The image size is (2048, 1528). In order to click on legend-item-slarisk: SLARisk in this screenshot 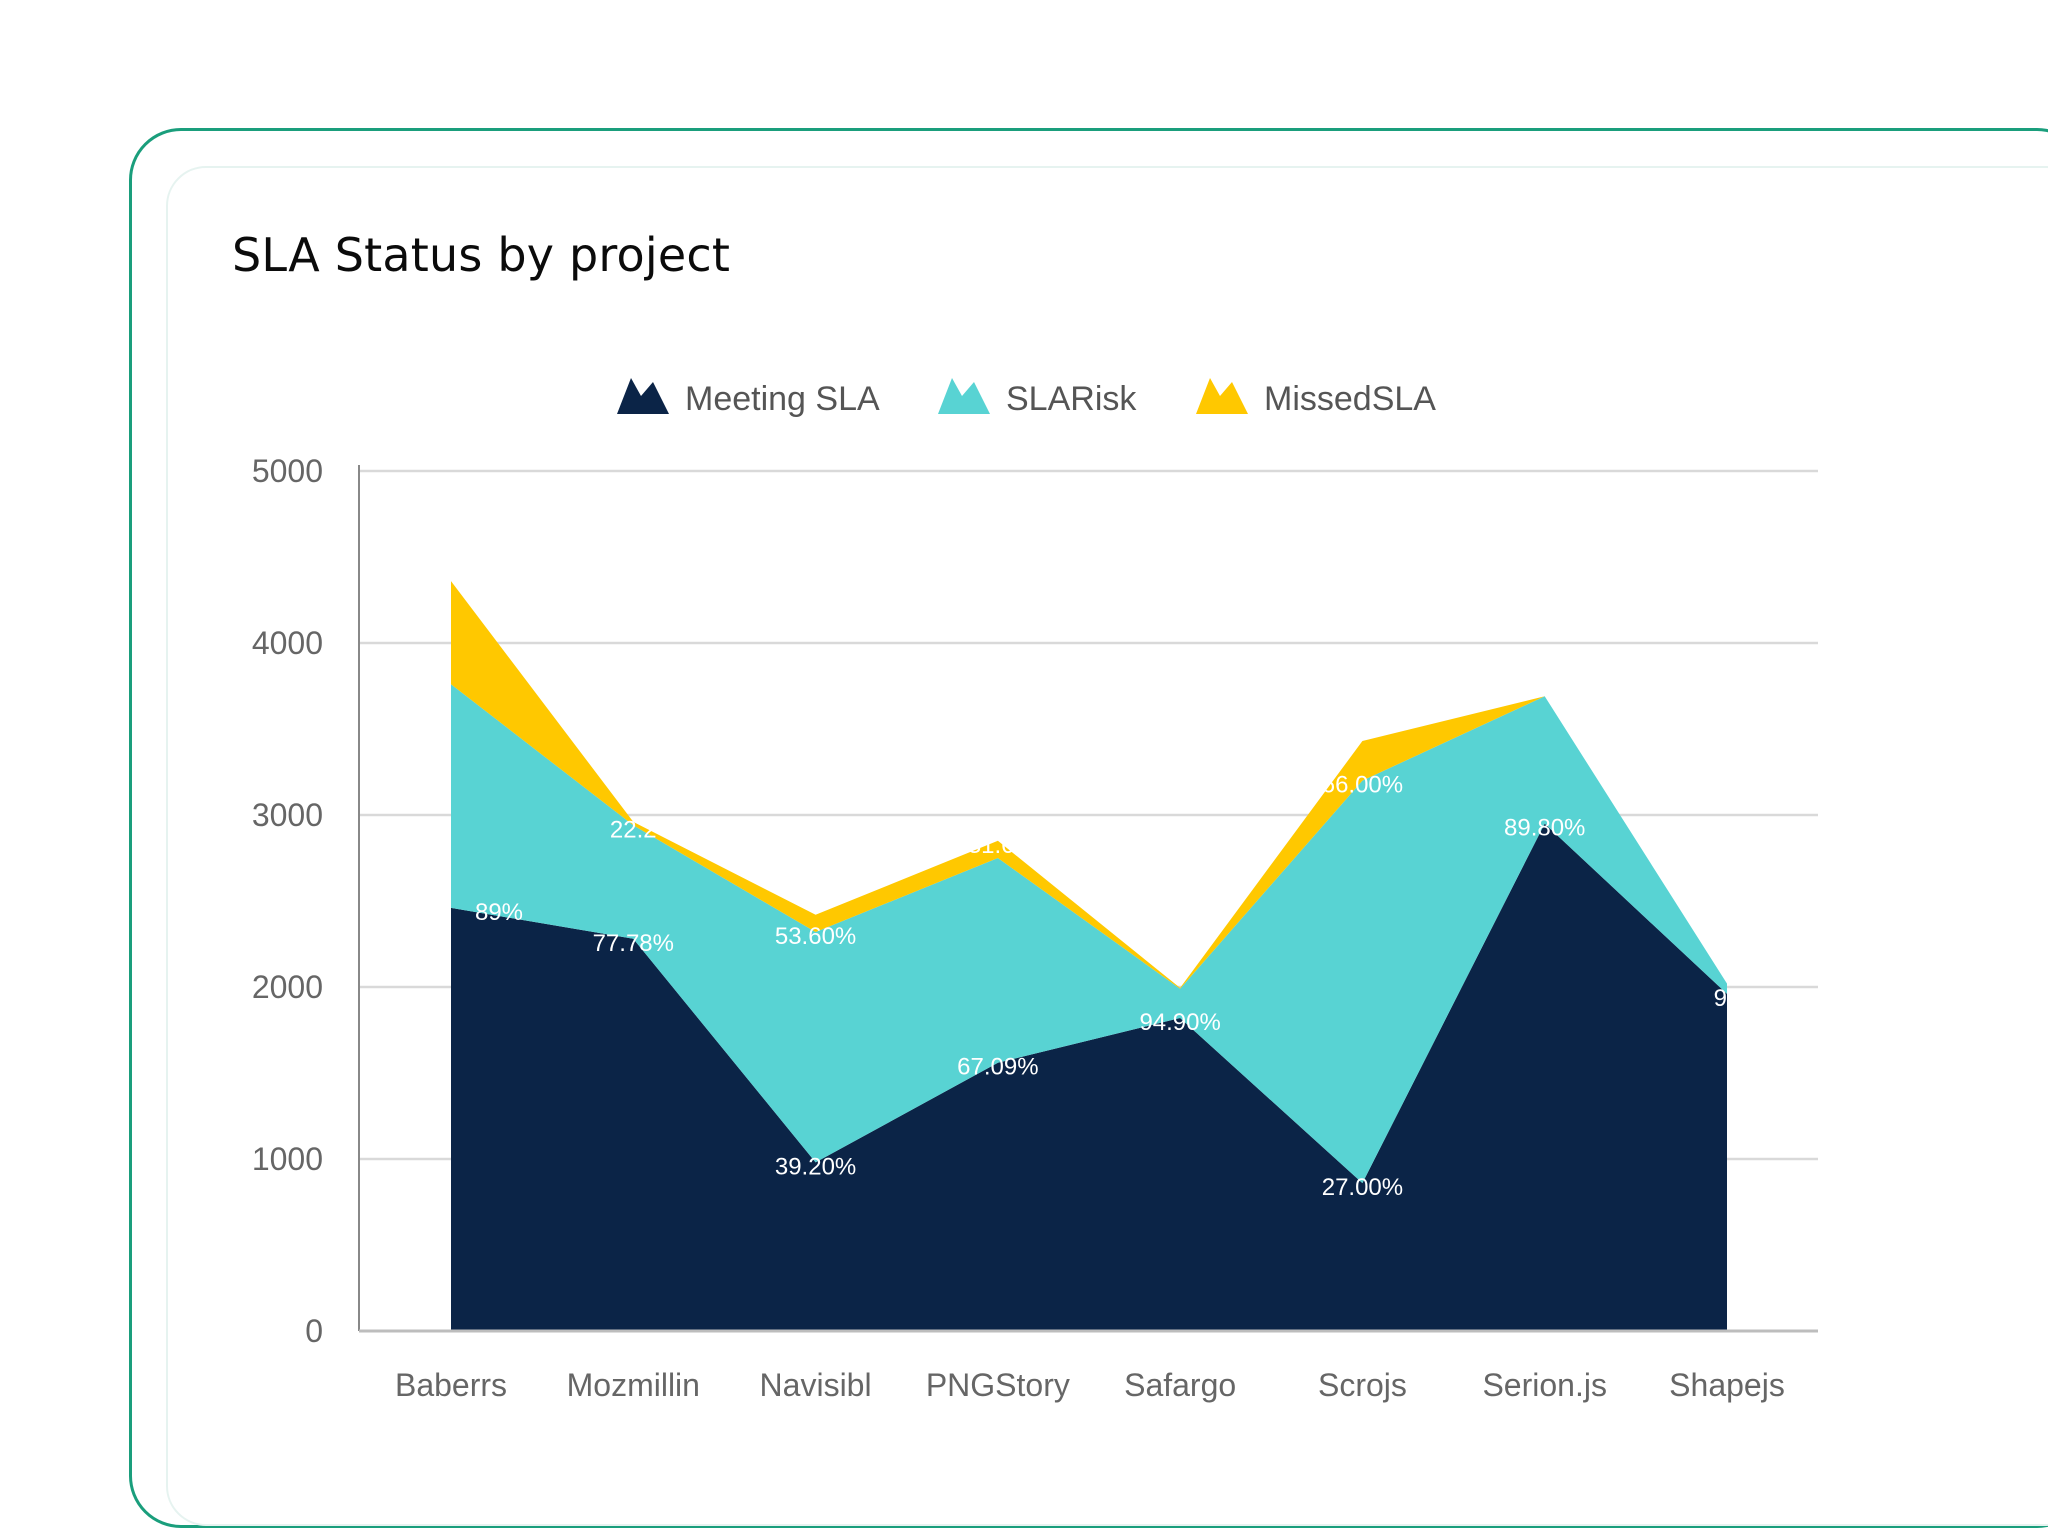, I will do `click(1037, 398)`.